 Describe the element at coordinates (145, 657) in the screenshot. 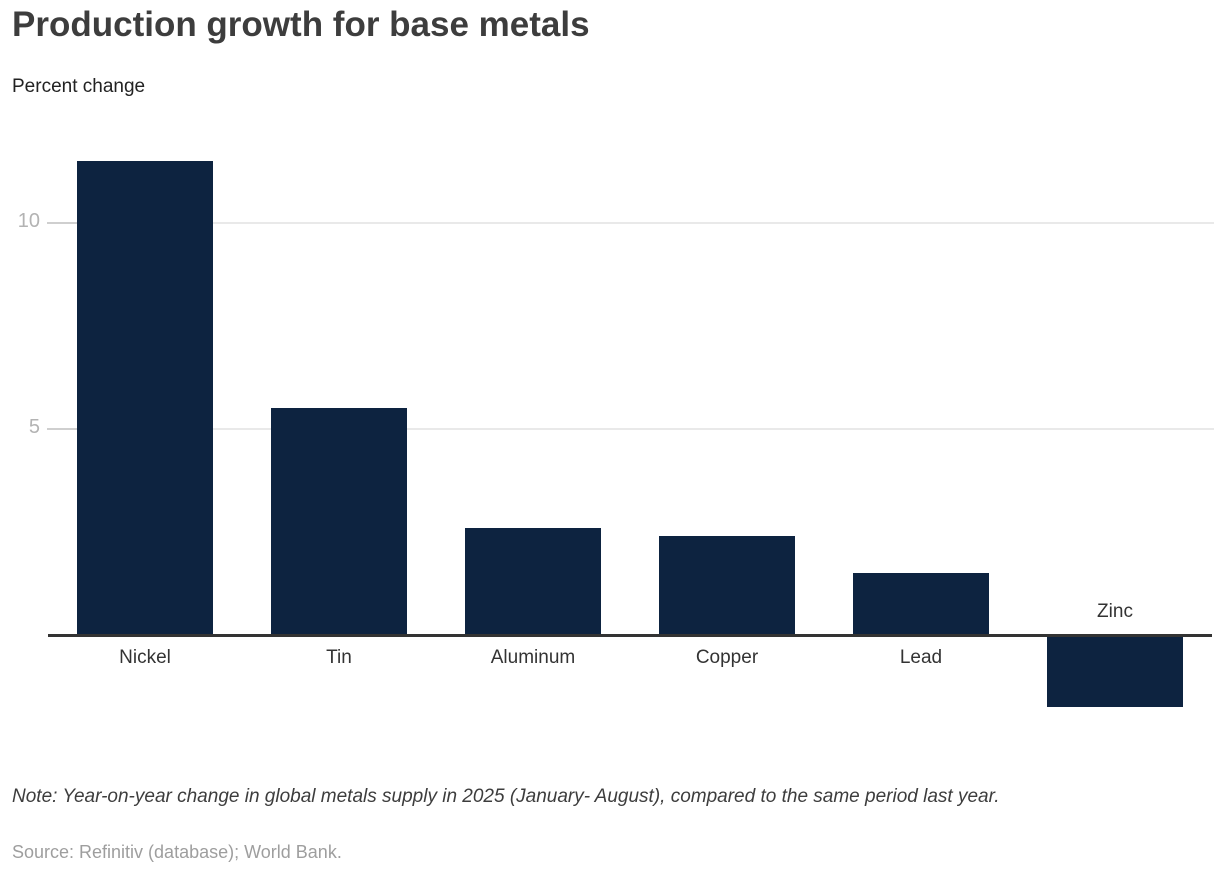

I see `category-label-nickel: Nickel` at that location.